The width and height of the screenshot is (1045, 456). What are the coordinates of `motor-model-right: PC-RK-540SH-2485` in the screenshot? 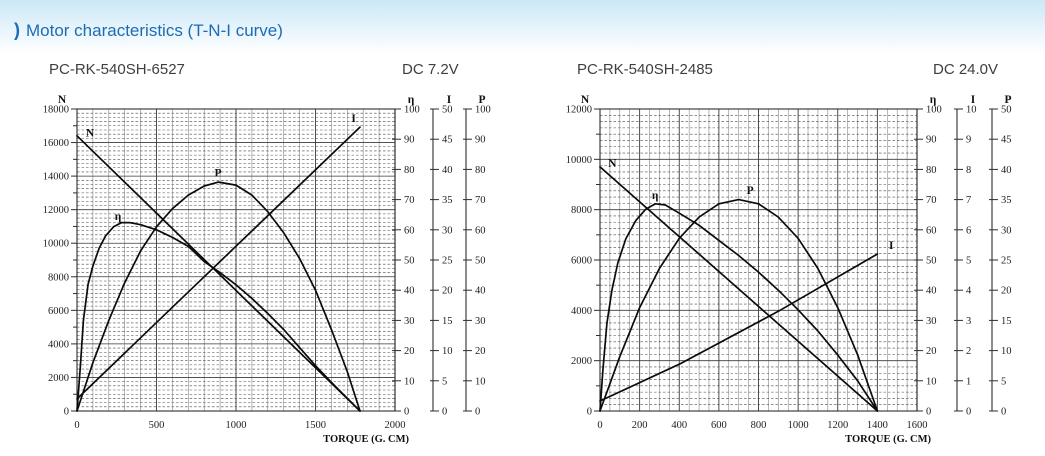 It's located at (645, 69).